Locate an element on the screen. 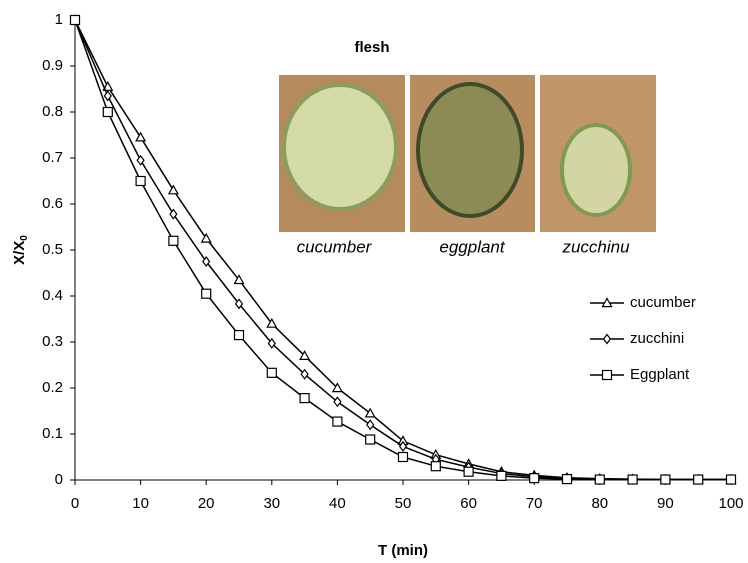 The width and height of the screenshot is (748, 563). y-axis-label-main: X/X is located at coordinates (19, 253).